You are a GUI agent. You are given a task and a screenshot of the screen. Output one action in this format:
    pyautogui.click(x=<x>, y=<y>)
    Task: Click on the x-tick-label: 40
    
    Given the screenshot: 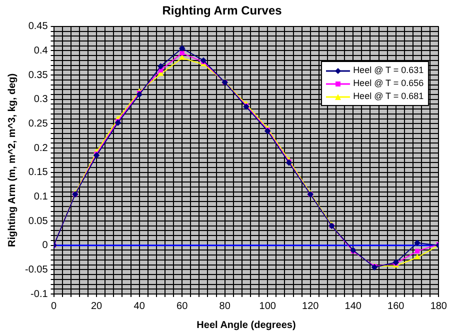 What is the action you would take?
    pyautogui.click(x=140, y=306)
    